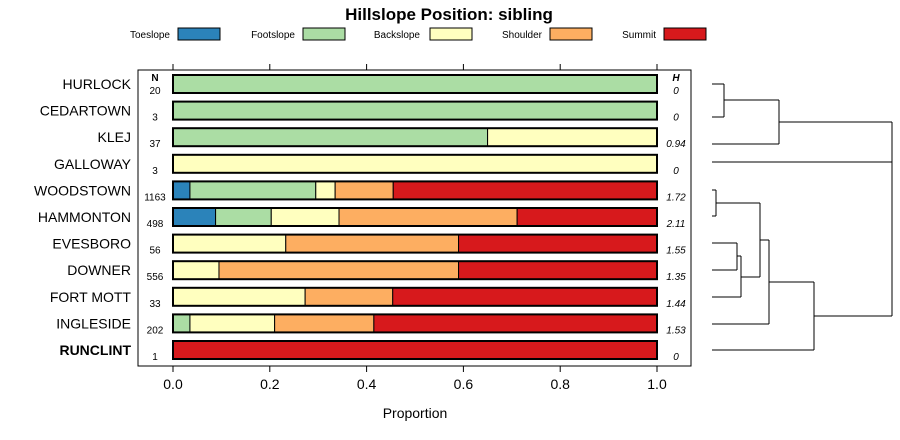 This screenshot has height=440, width=900. What do you see at coordinates (676, 78) in the screenshot?
I see `h-header: H` at bounding box center [676, 78].